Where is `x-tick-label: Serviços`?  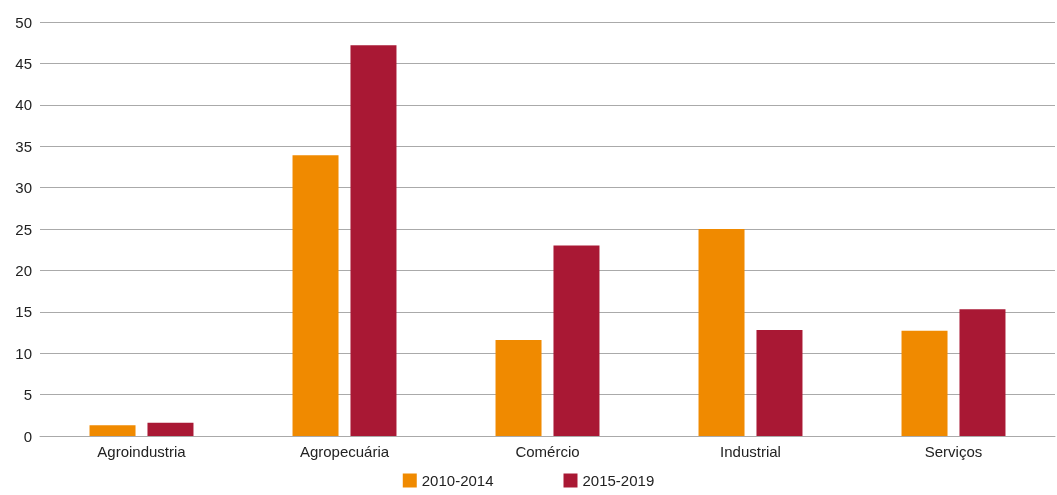
x-tick-label: Serviços is located at coordinates (953, 451).